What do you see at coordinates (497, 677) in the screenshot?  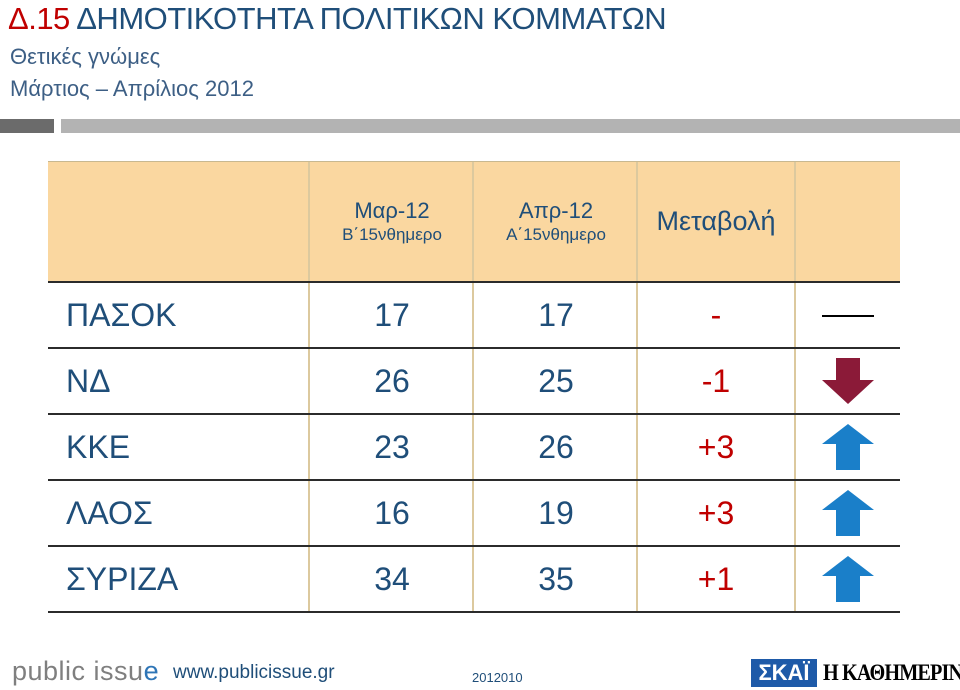 I see `footer-code: 2012010` at bounding box center [497, 677].